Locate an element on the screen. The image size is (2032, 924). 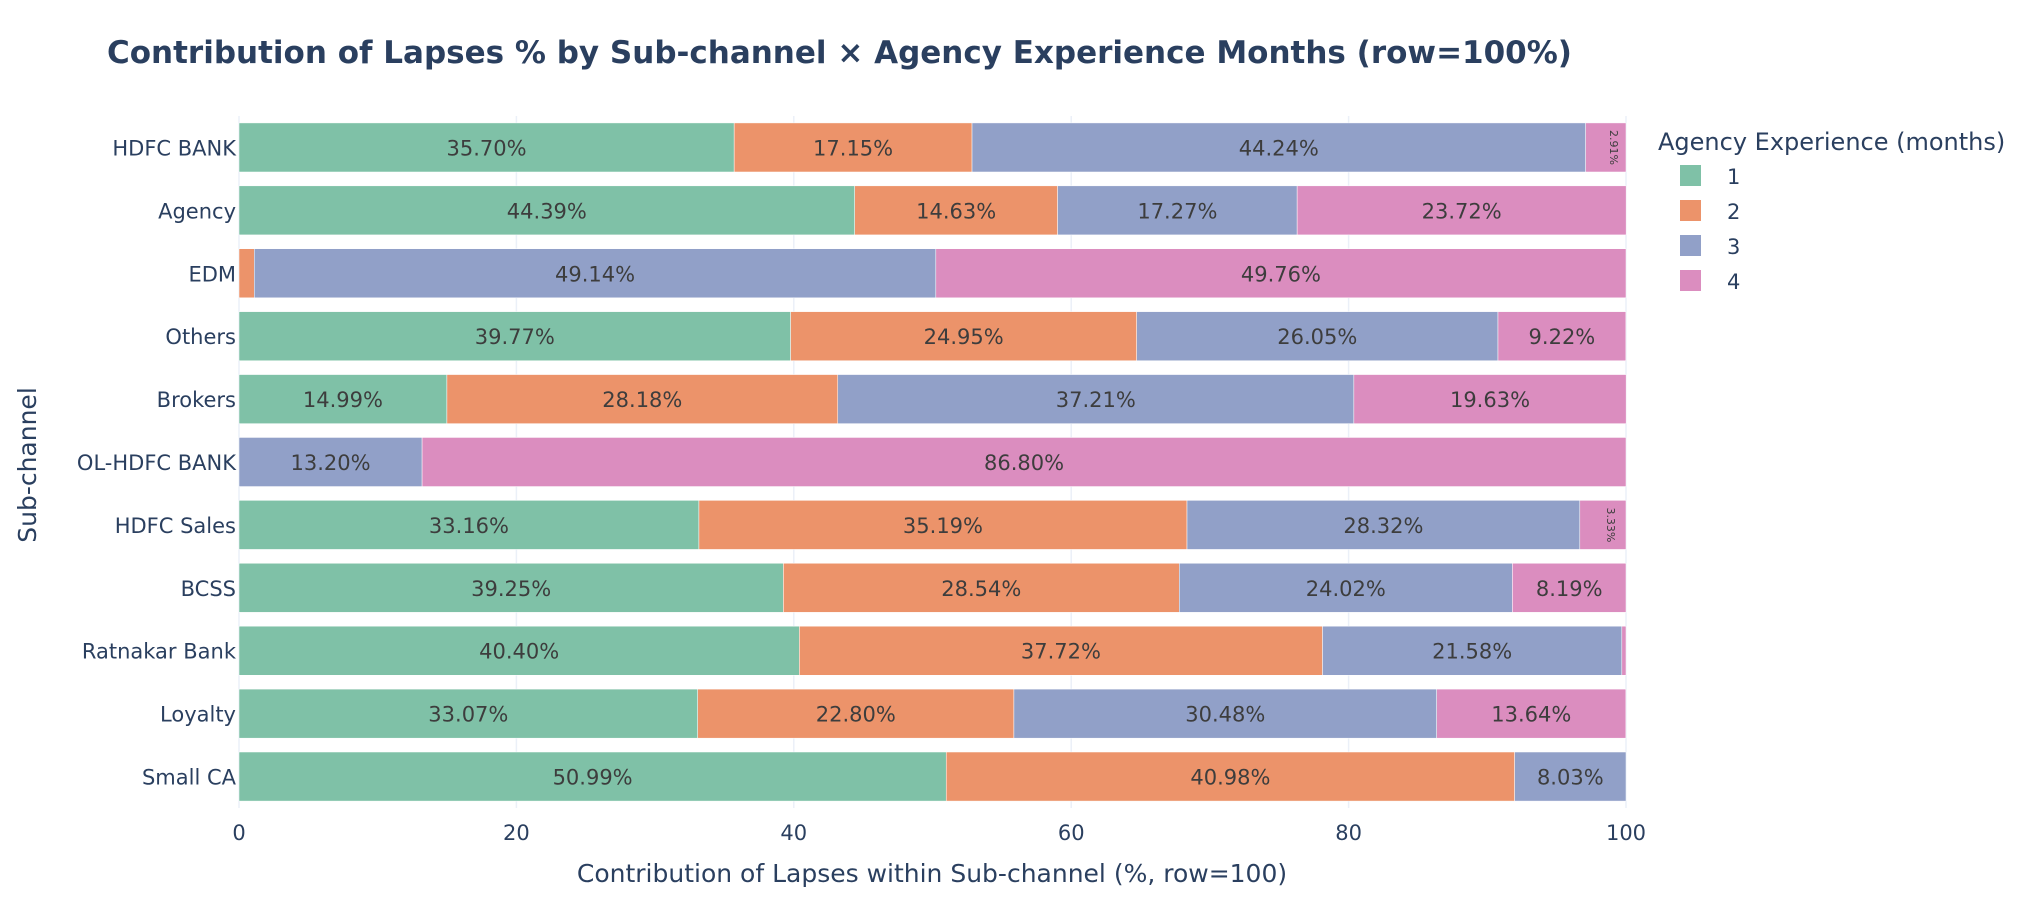
segment-label-loyalty-series-2: 22.80% is located at coordinates (856, 715).